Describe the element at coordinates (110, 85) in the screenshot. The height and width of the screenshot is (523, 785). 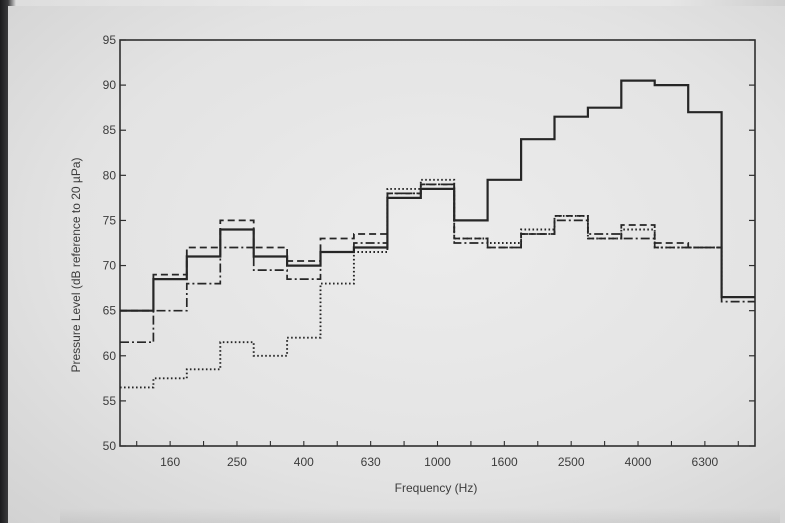
I see `y-tick-label: 90` at that location.